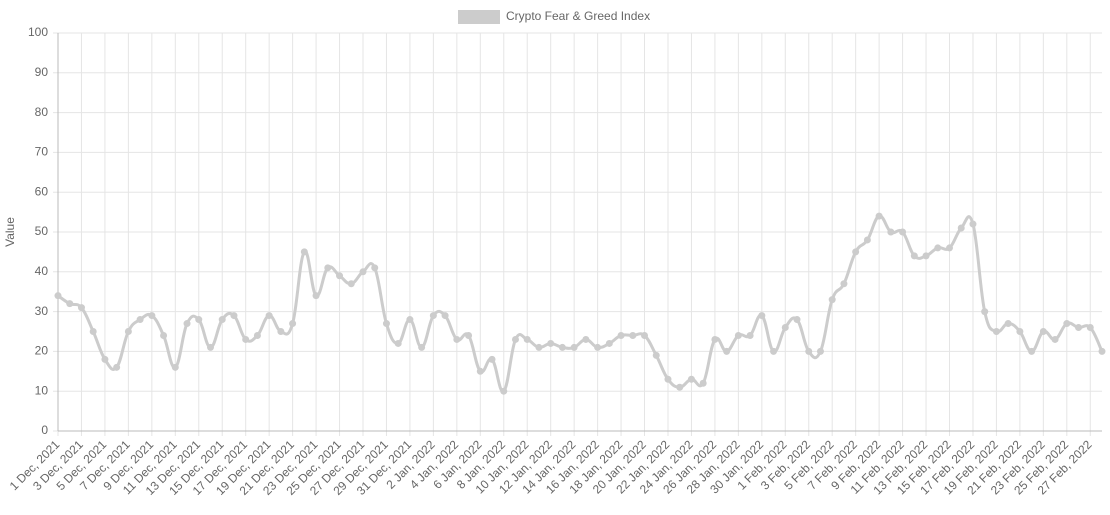  Describe the element at coordinates (42, 191) in the screenshot. I see `y-tick-label: 60` at that location.